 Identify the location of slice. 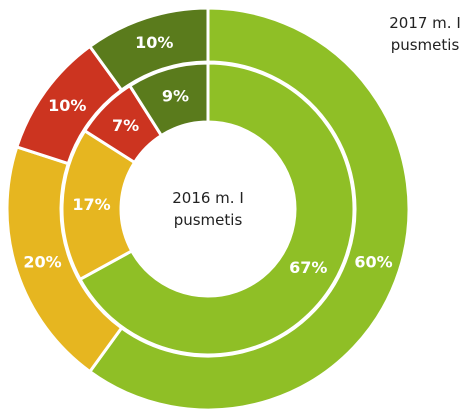
(168, 99).